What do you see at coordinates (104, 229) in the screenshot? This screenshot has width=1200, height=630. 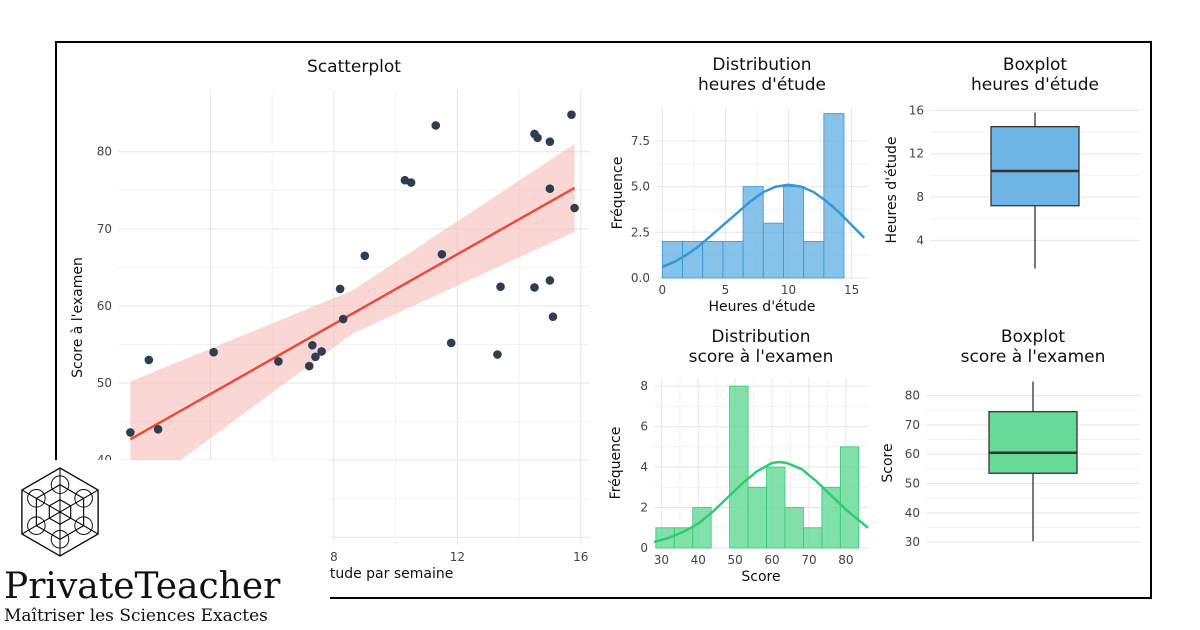 I see `y-tick-label: 70` at bounding box center [104, 229].